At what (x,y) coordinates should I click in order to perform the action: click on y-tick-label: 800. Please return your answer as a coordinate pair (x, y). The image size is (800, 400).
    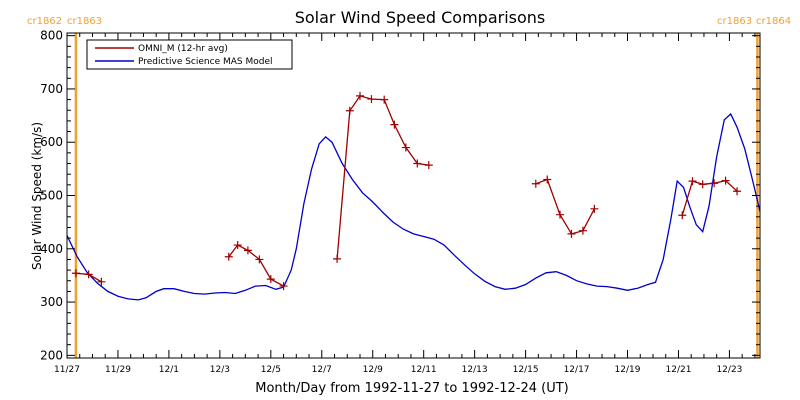
    Looking at the image, I should click on (51, 36).